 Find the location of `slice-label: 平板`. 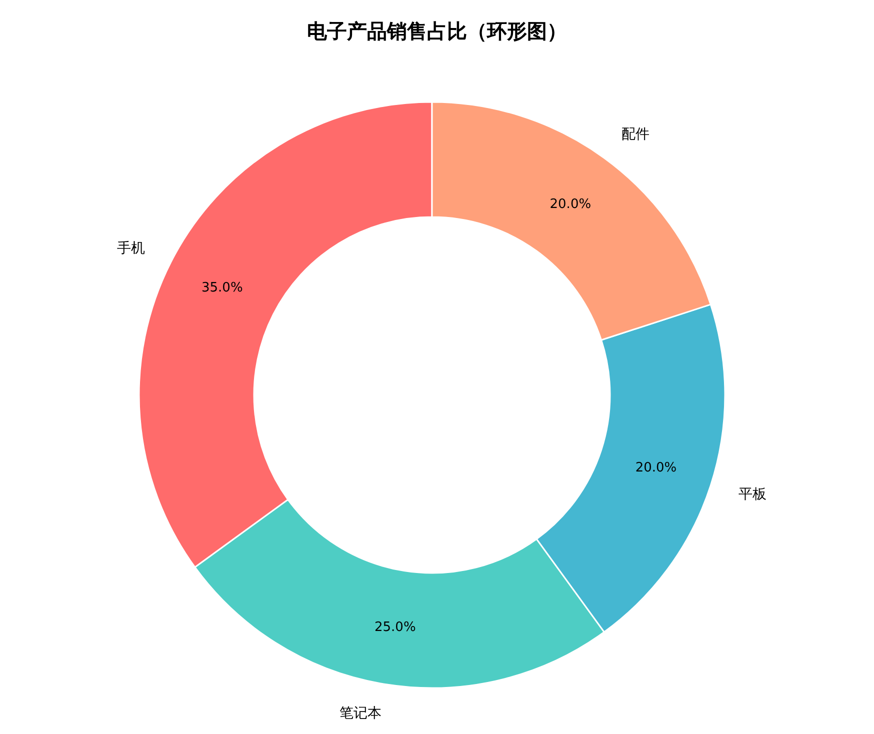

slice-label: 平板 is located at coordinates (752, 494).